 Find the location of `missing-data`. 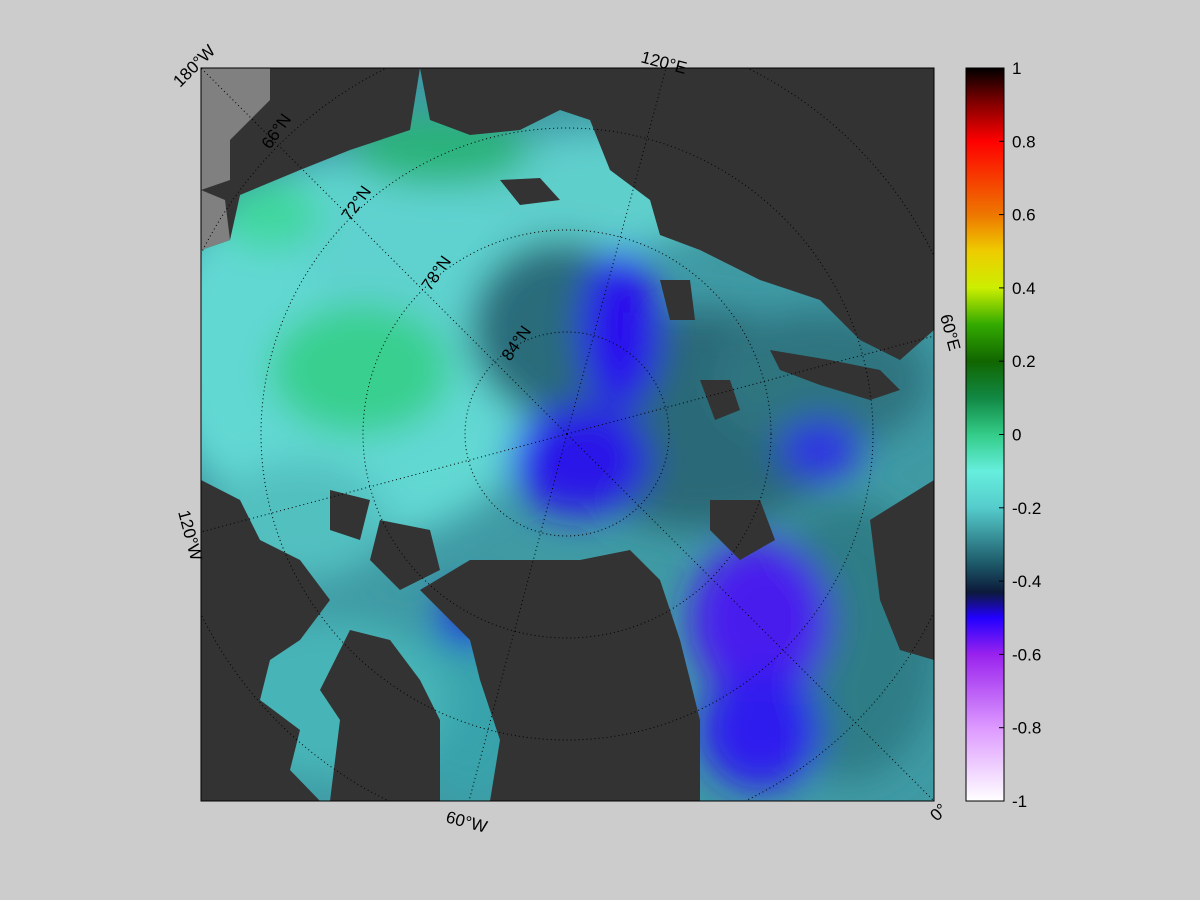

missing-data is located at coordinates (235, 159).